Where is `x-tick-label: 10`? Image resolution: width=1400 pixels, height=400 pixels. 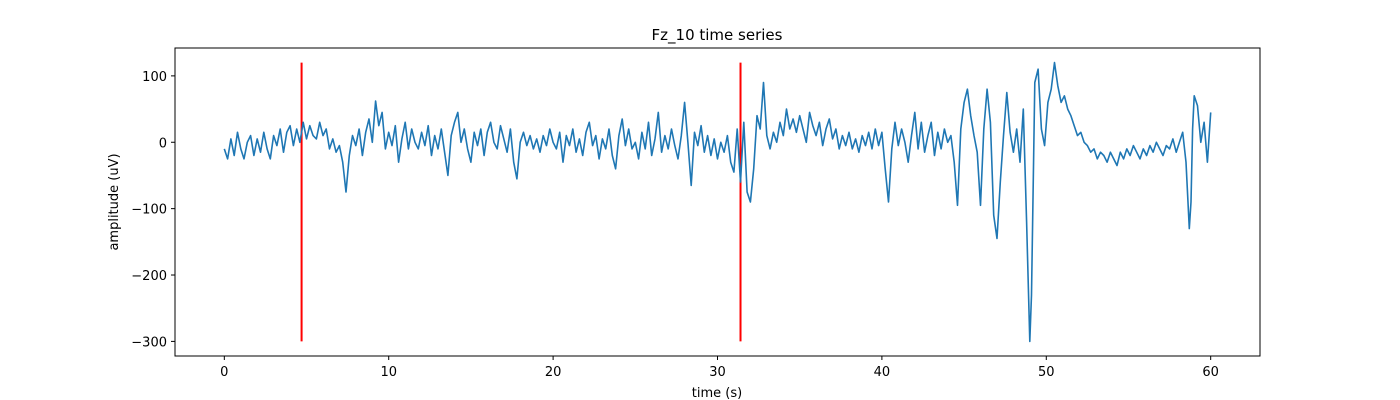
x-tick-label: 10 is located at coordinates (388, 372).